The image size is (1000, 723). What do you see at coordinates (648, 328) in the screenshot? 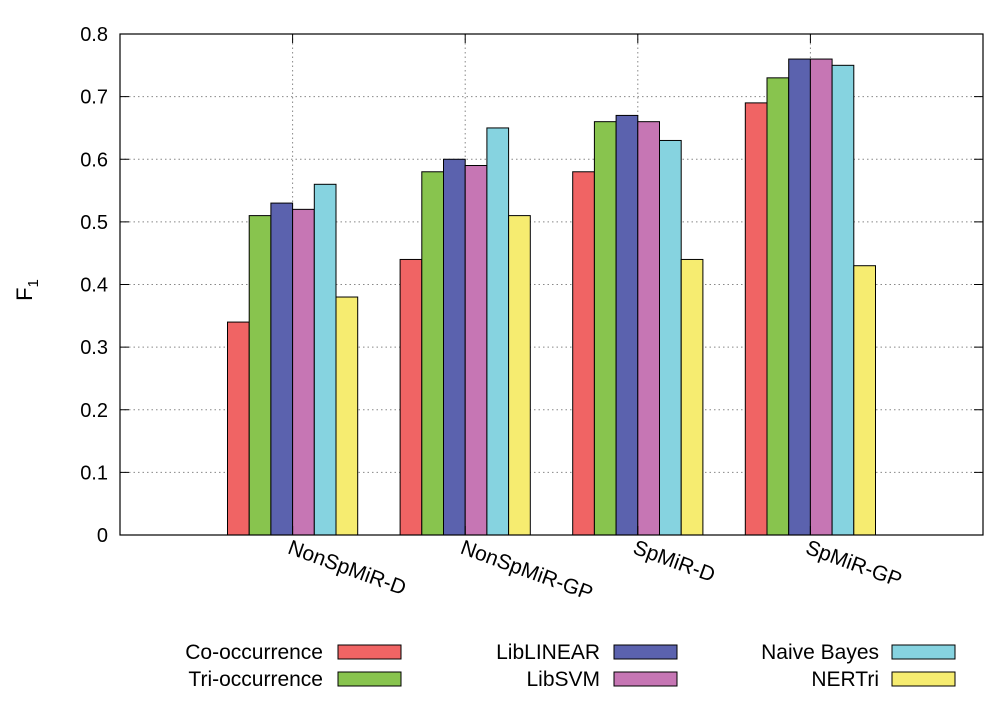
I see `bar-libsvm-spmir-d` at bounding box center [648, 328].